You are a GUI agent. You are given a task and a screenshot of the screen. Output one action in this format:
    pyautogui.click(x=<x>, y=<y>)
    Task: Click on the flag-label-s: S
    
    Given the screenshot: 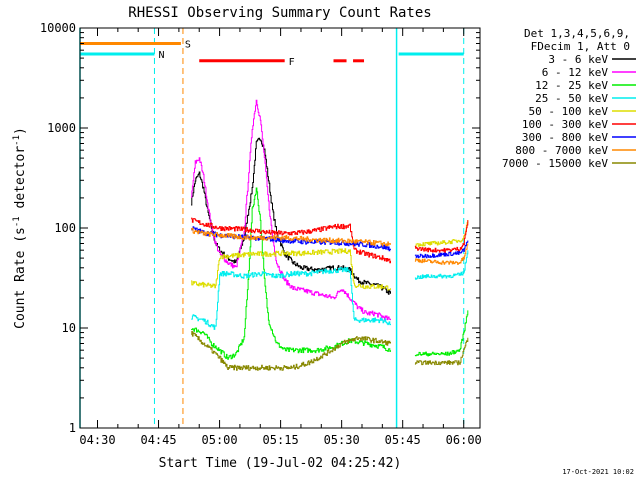 What is the action you would take?
    pyautogui.click(x=188, y=44)
    